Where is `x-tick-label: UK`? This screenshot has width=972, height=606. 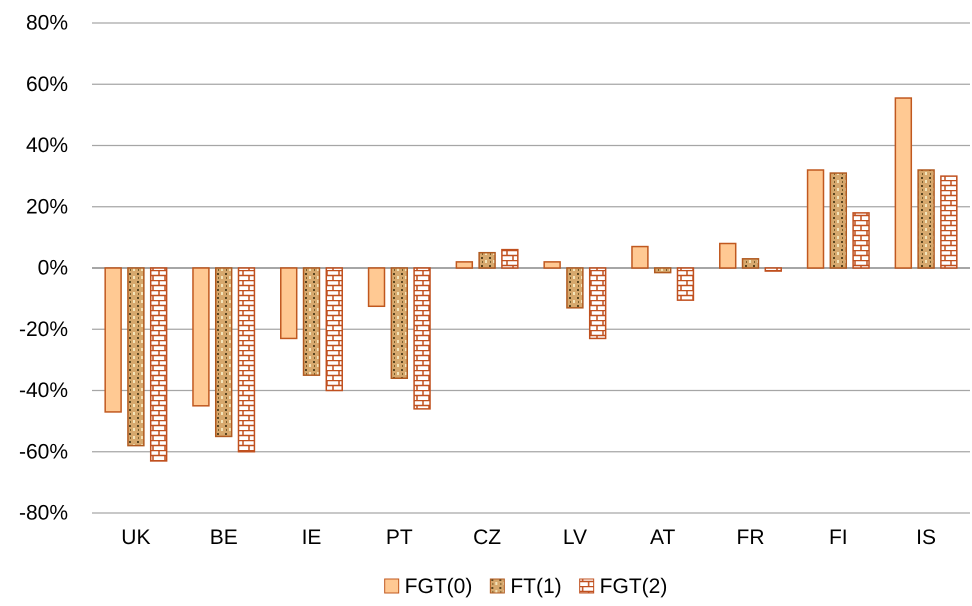
x-tick-label: UK is located at coordinates (135, 537).